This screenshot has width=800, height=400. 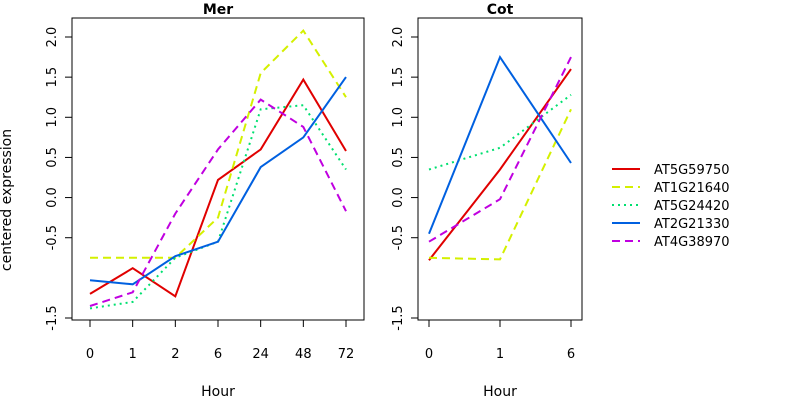 What do you see at coordinates (7, 200) in the screenshot?
I see `y-axis-label: centered expression` at bounding box center [7, 200].